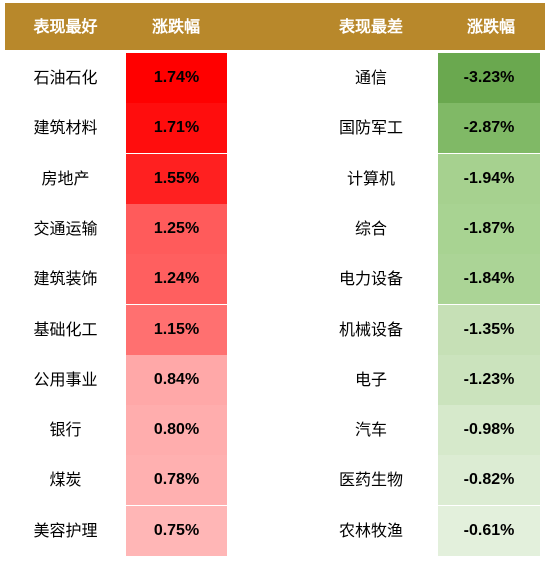 Image resolution: width=550 pixels, height=563 pixels. I want to click on best-sector-name: 银行, so click(65, 430).